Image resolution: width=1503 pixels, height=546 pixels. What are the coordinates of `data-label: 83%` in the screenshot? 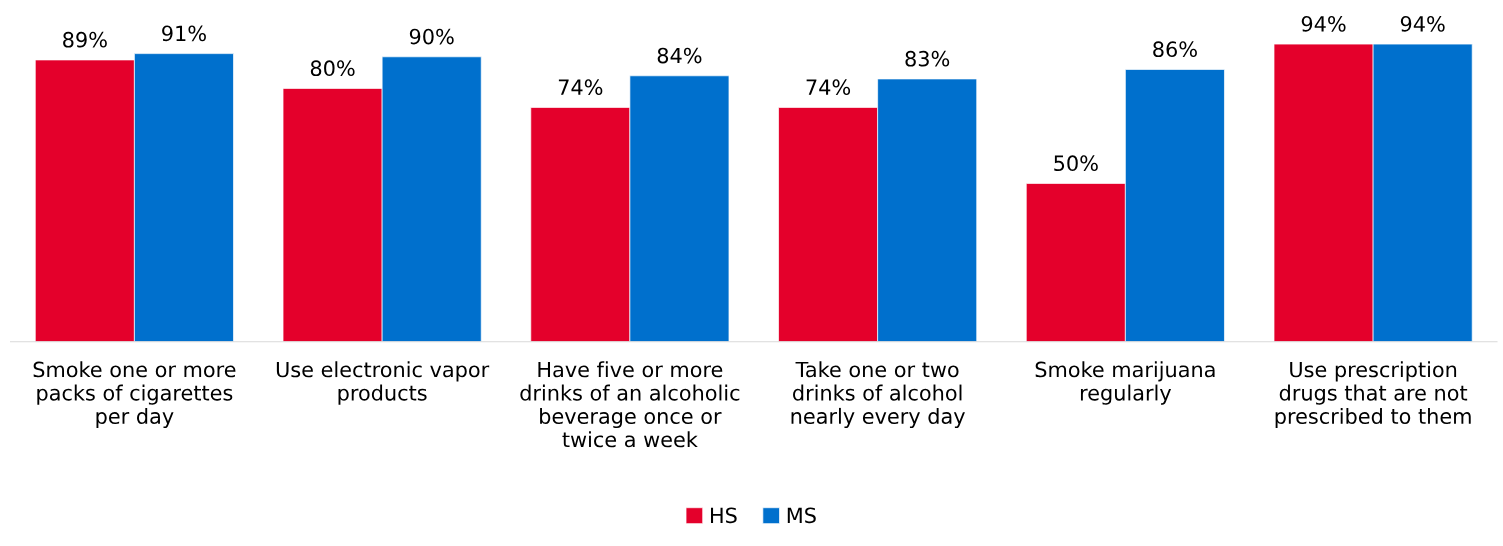 It's located at (927, 58).